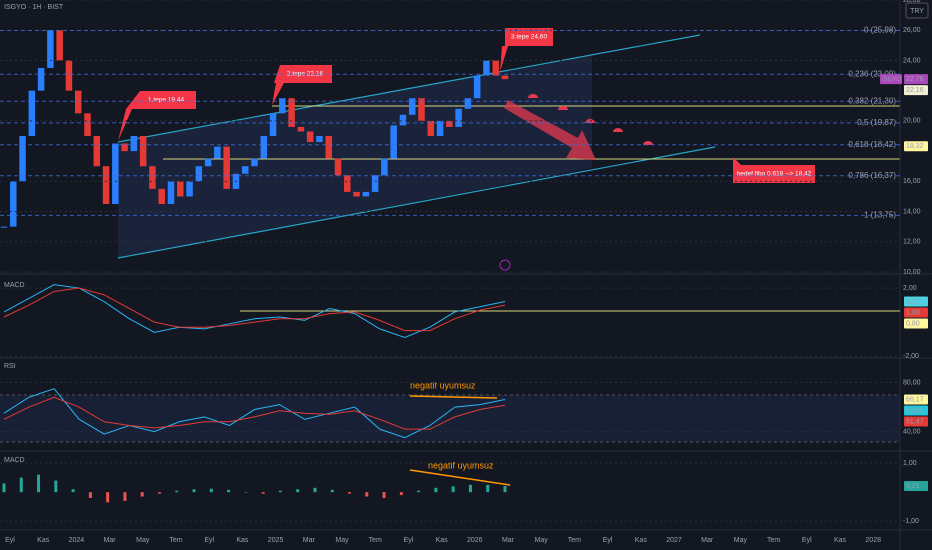 The height and width of the screenshot is (550, 932). What do you see at coordinates (891, 80) in the screenshot?
I see `symbol-tag-label: ISGYO` at bounding box center [891, 80].